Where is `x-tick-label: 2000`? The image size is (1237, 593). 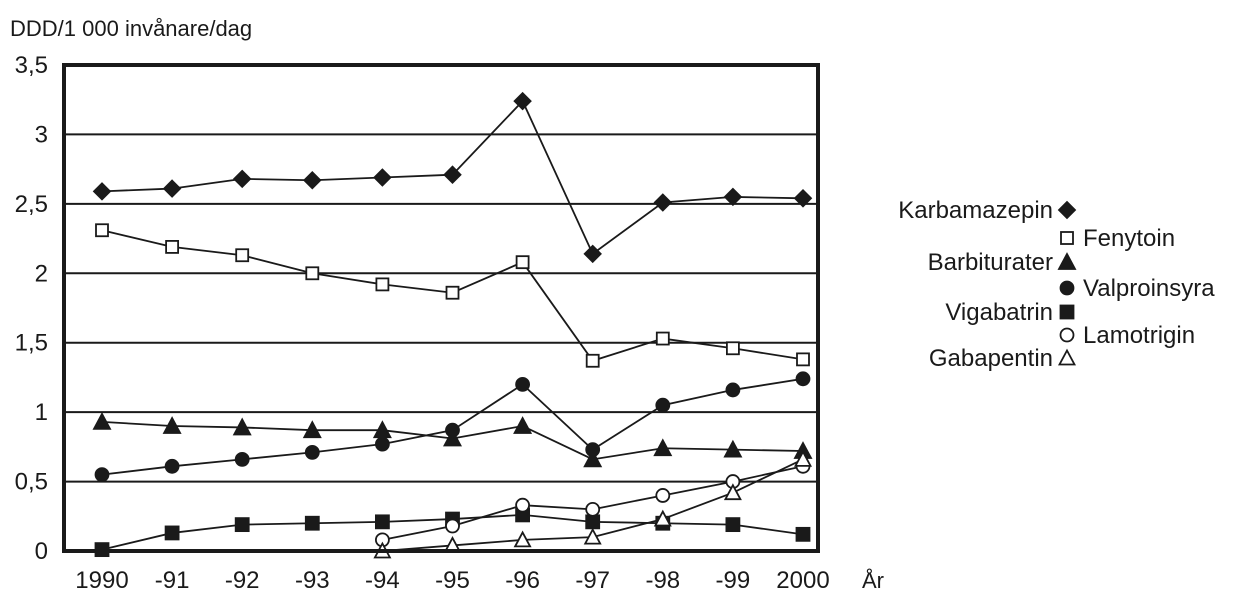 x-tick-label: 2000 is located at coordinates (802, 580).